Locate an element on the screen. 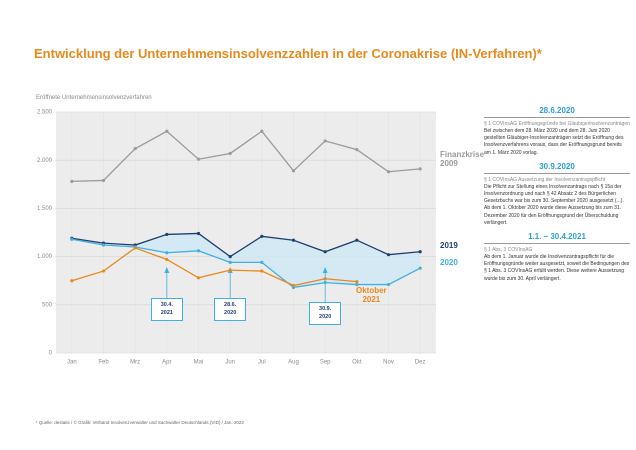 The image size is (636, 450). series-label: Oktober 2021 is located at coordinates (371, 295).